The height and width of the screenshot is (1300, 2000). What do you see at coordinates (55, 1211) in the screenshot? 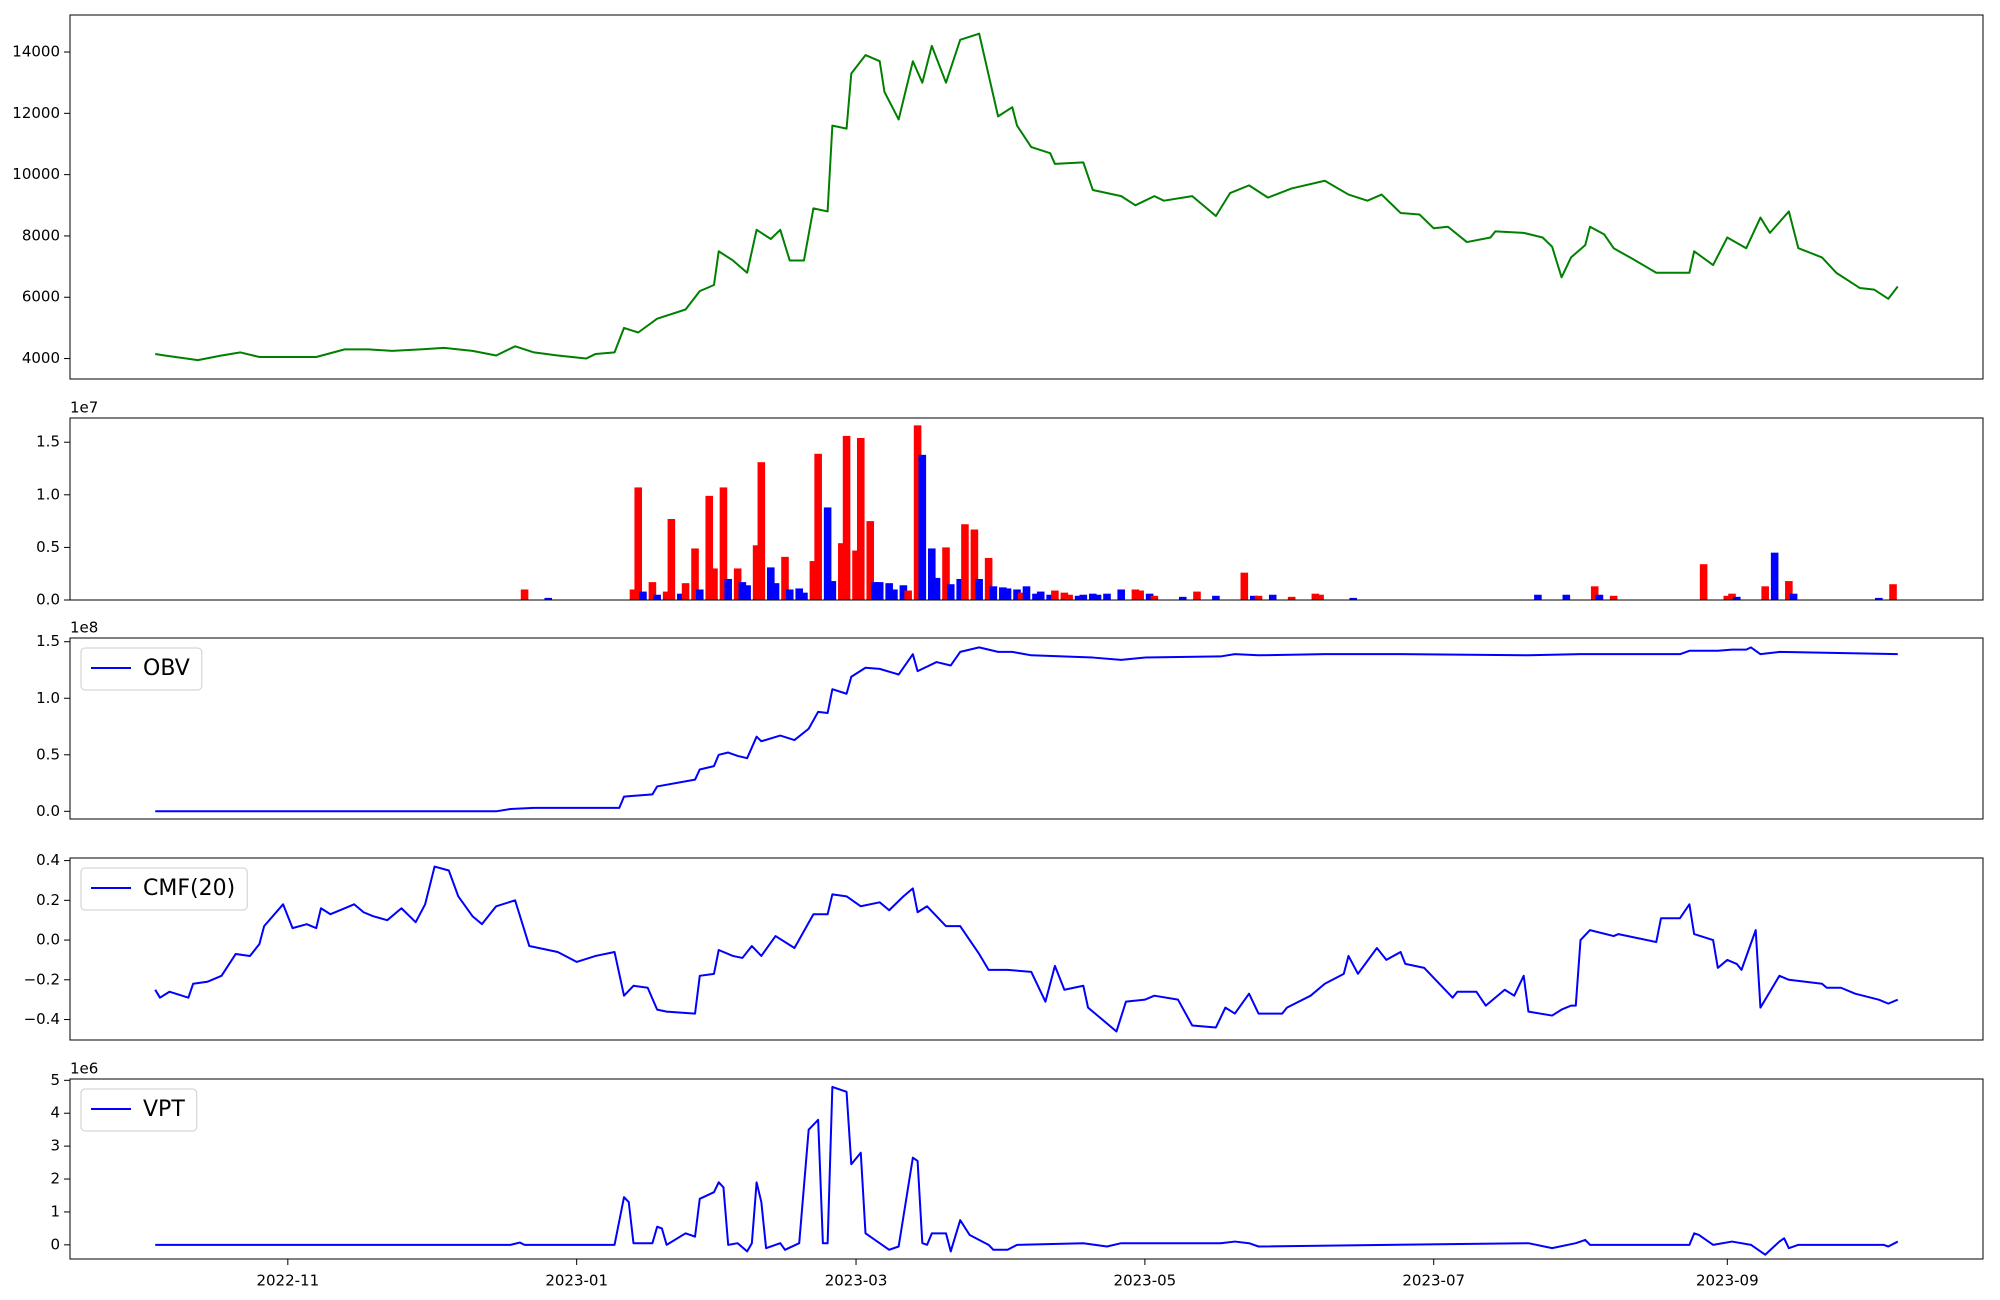
I see `y-tick-label: 1` at bounding box center [55, 1211].